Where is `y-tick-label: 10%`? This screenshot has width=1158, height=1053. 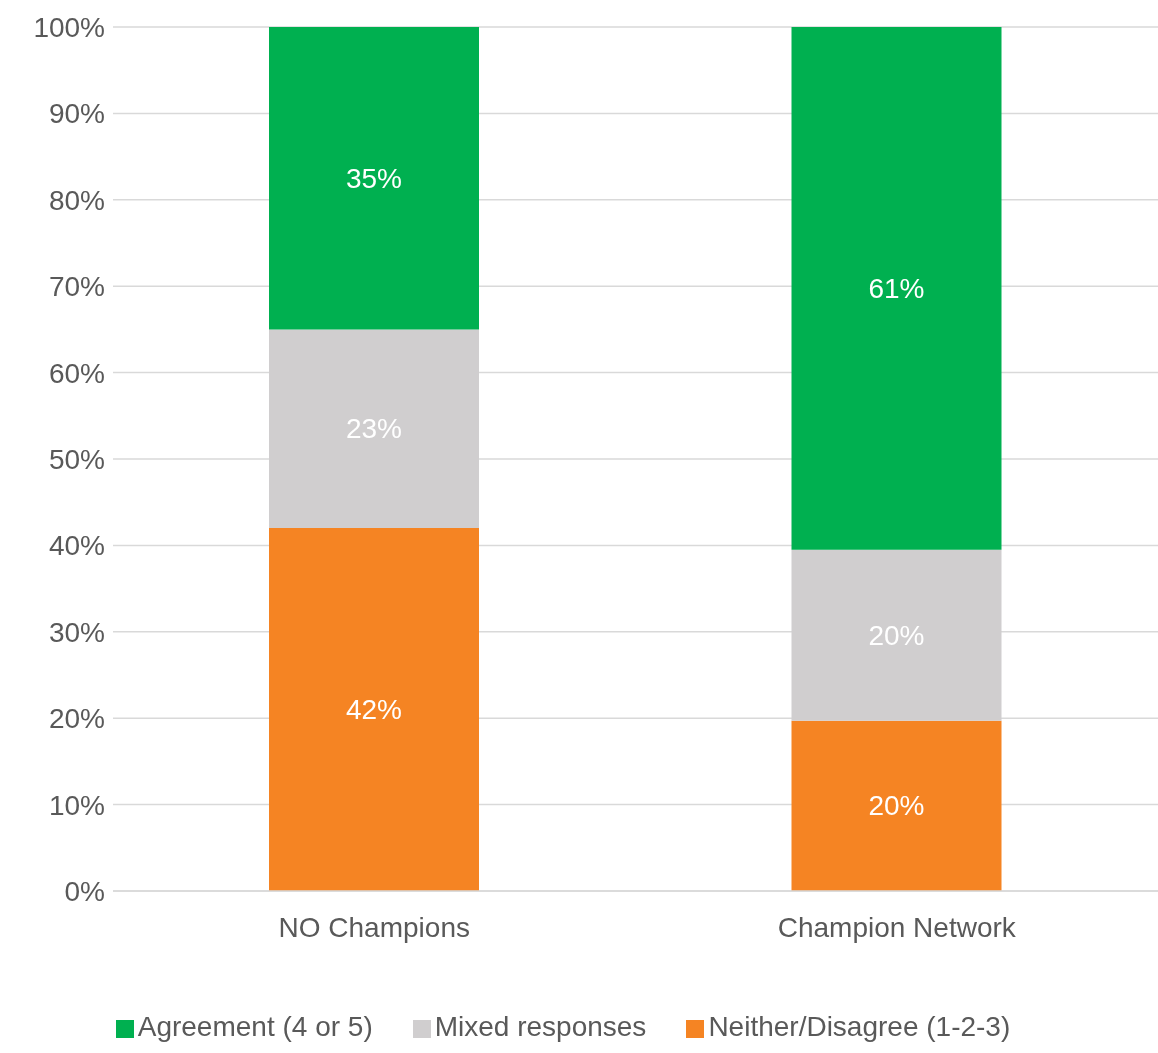
y-tick-label: 10% is located at coordinates (76, 805).